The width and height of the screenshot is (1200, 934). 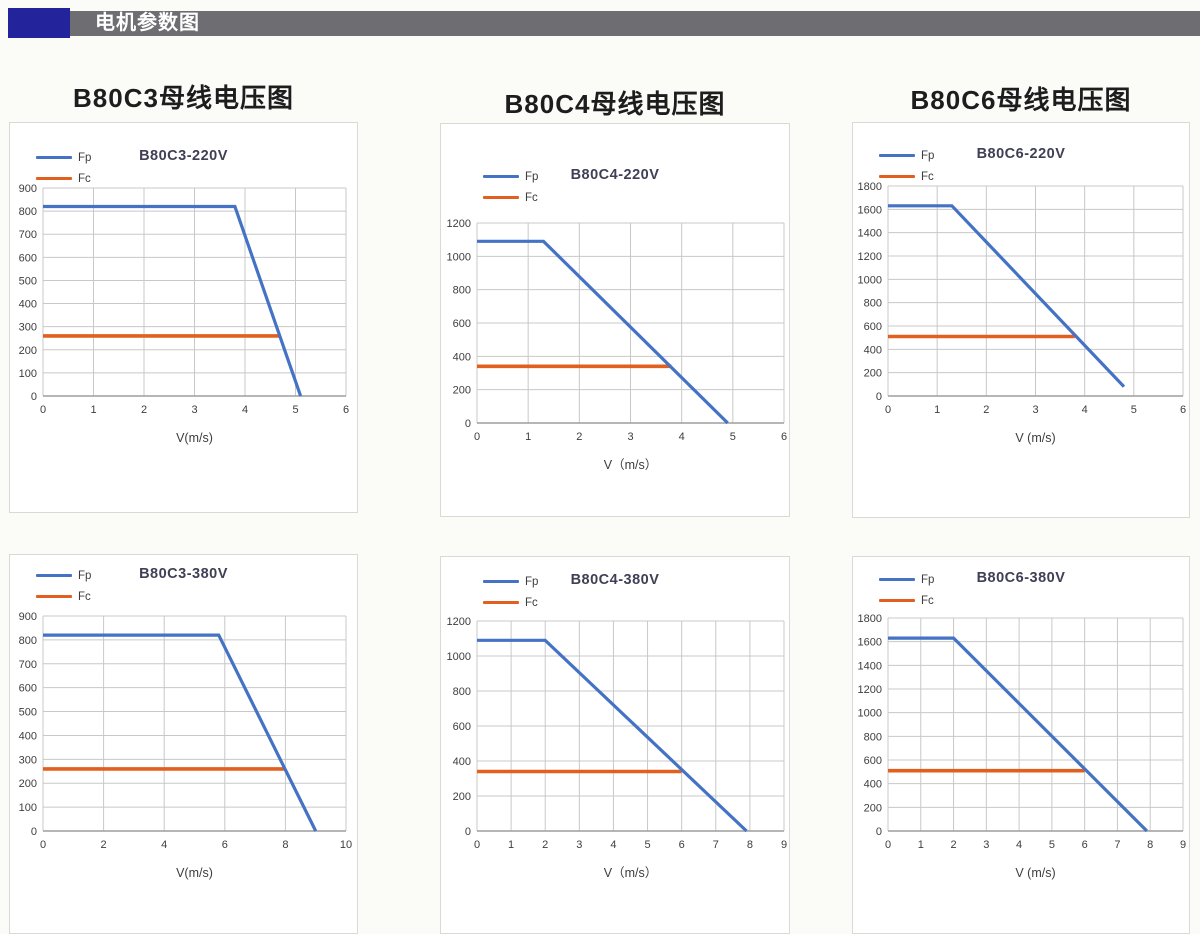 What do you see at coordinates (28, 736) in the screenshot?
I see `svg-text: 400` at bounding box center [28, 736].